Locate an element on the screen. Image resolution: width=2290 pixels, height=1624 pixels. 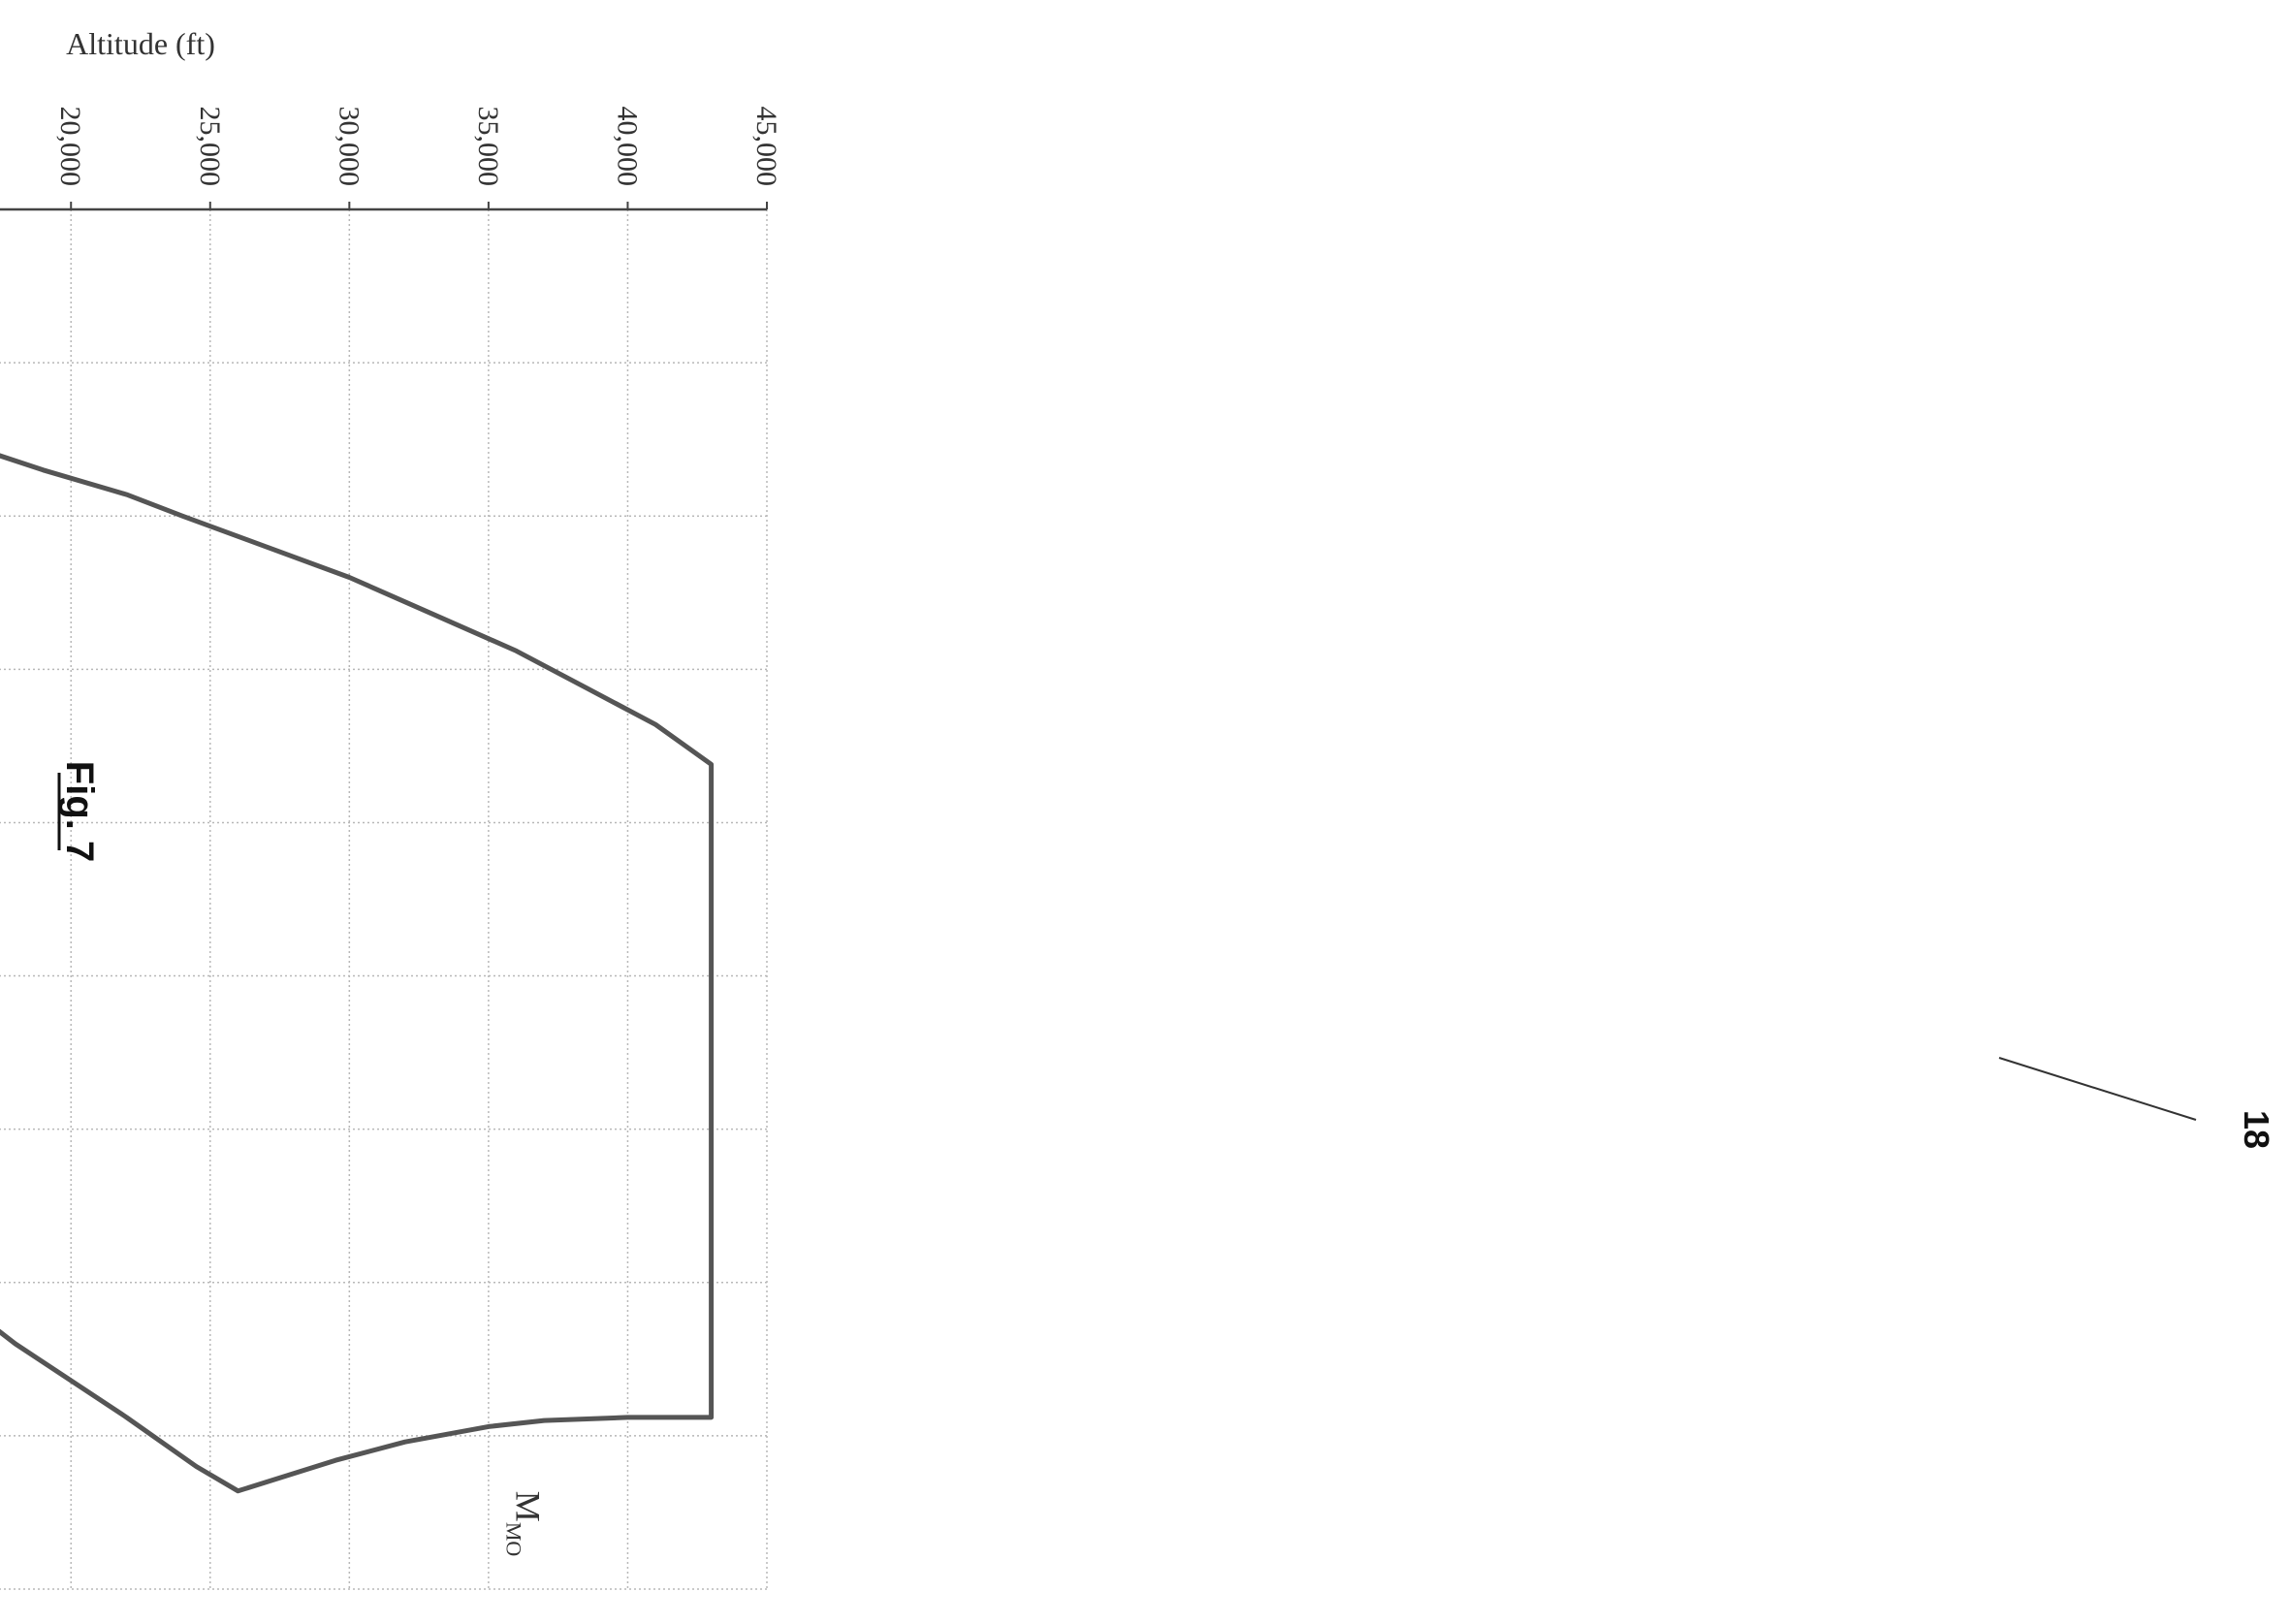
y-tick-label: 45,000 is located at coordinates (766, 147).